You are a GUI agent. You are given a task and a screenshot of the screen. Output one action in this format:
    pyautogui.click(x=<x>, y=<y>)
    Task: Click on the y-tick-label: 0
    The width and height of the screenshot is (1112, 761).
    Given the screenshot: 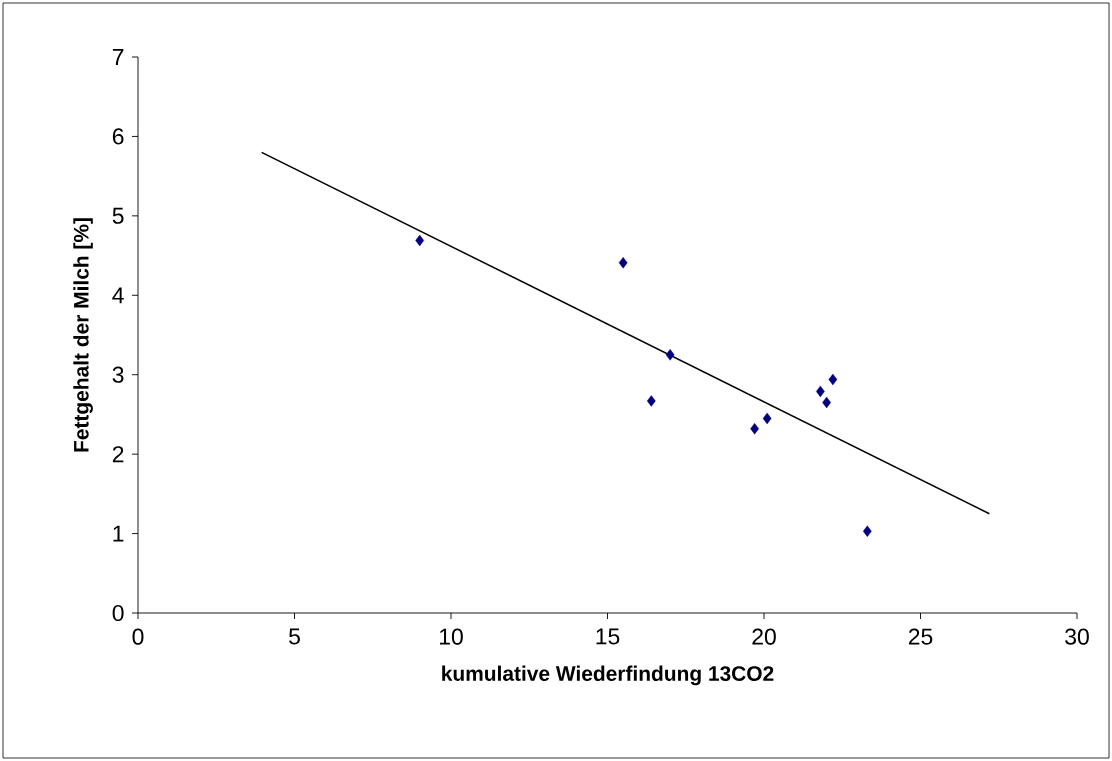 What is the action you would take?
    pyautogui.click(x=118, y=613)
    